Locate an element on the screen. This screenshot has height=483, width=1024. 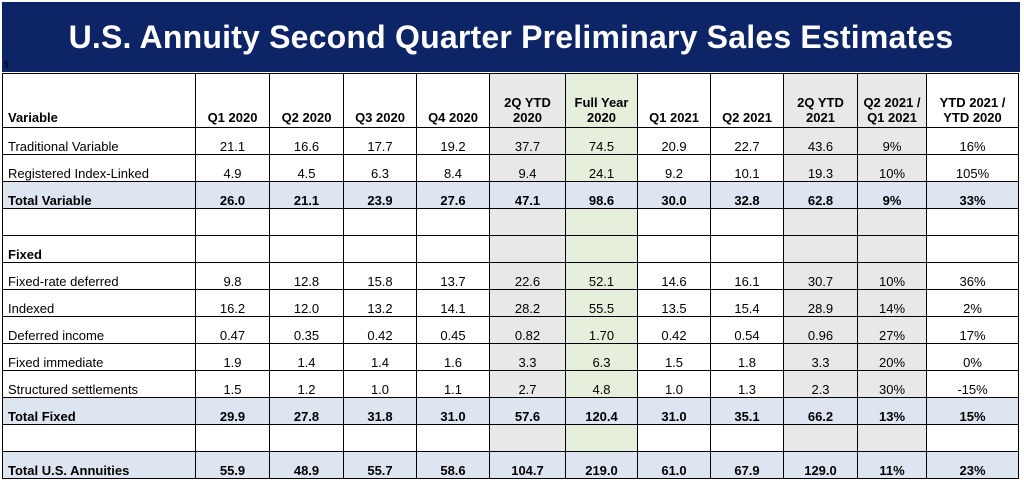
cell-2q-ytd-2021: 3.3 is located at coordinates (820, 357).